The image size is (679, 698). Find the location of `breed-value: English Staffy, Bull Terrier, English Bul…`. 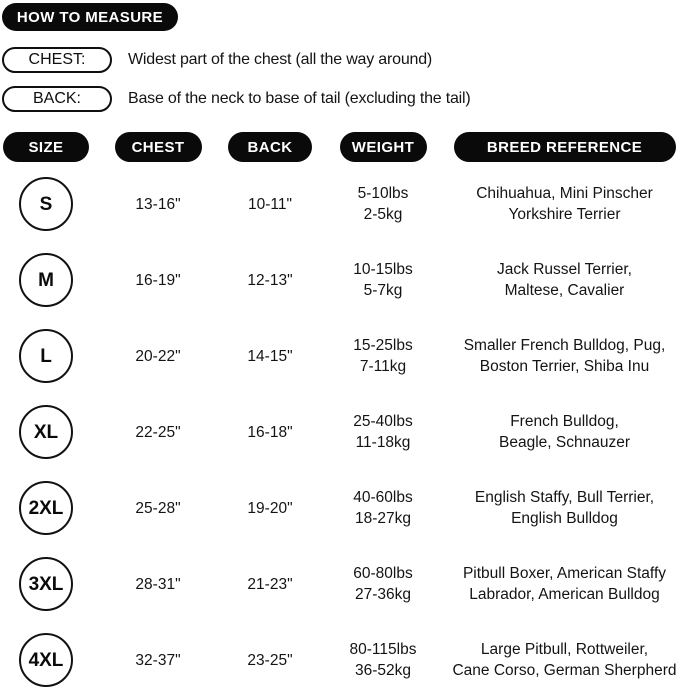

breed-value: English Staffy, Bull Terrier, English Bul… is located at coordinates (564, 508).